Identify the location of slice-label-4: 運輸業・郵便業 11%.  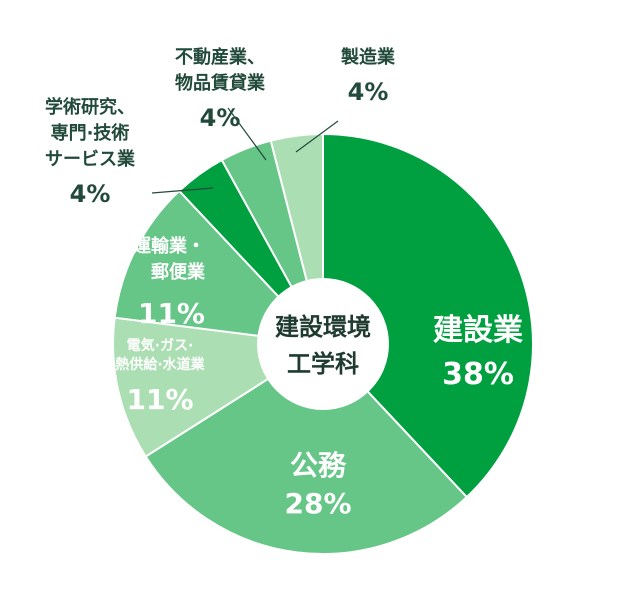
(169, 282).